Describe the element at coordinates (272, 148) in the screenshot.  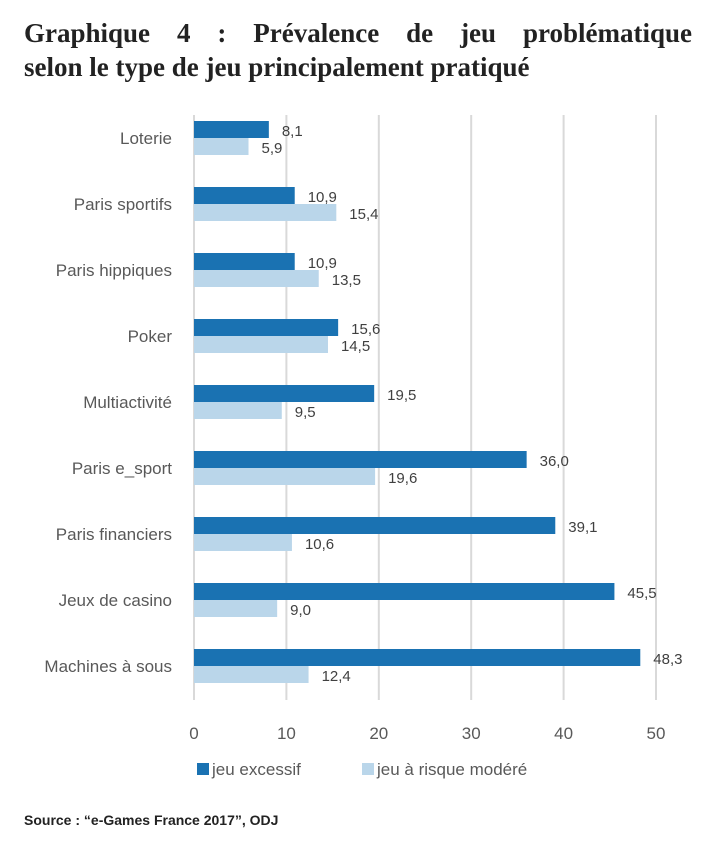
I see `data-label: 5,9` at that location.